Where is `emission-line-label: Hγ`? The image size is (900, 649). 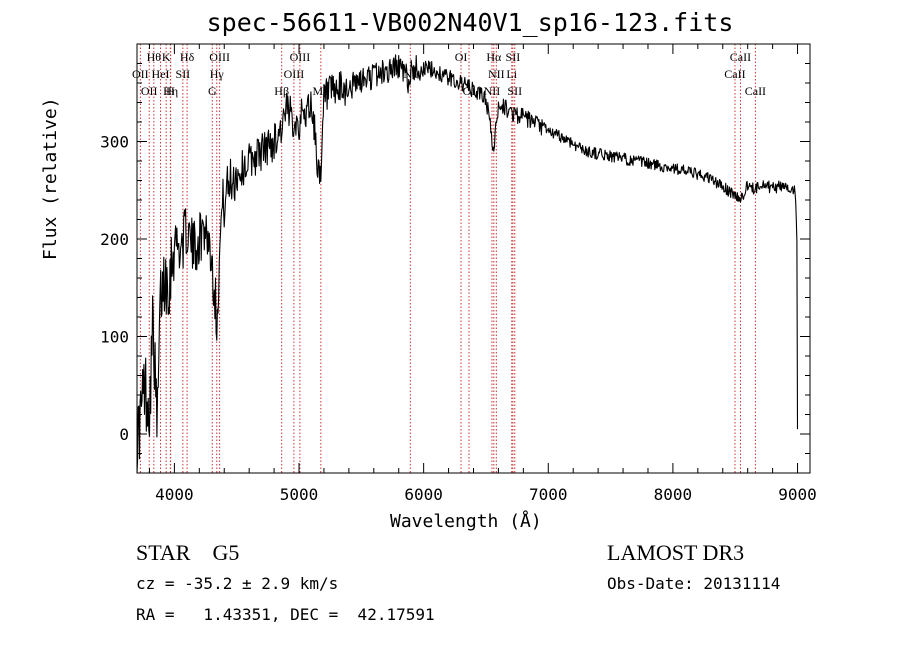 emission-line-label: Hγ is located at coordinates (217, 74).